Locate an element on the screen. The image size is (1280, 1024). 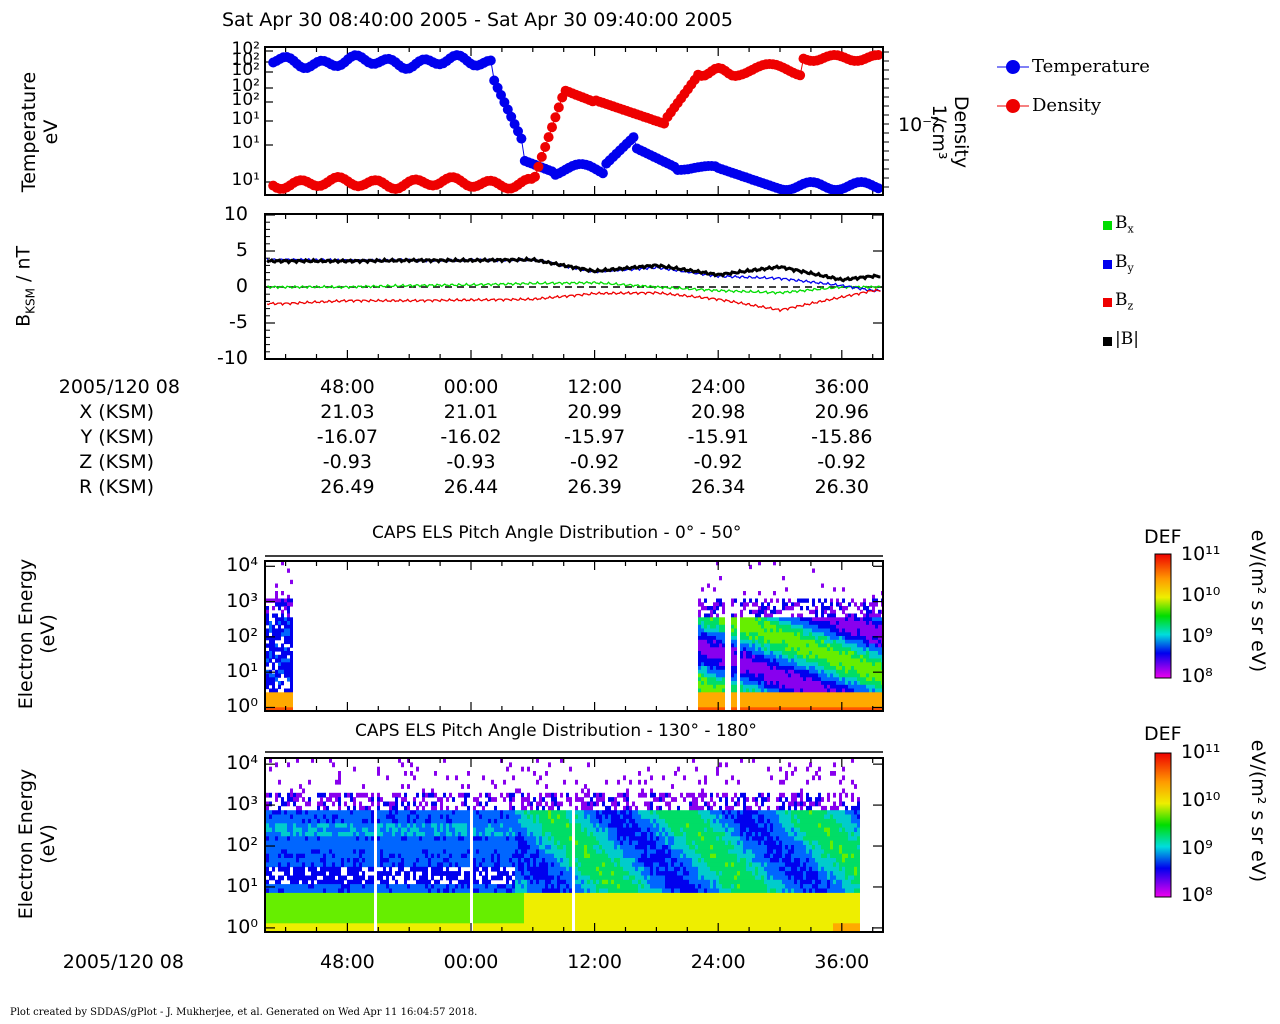
colorbar2 is located at coordinates (1163, 825).